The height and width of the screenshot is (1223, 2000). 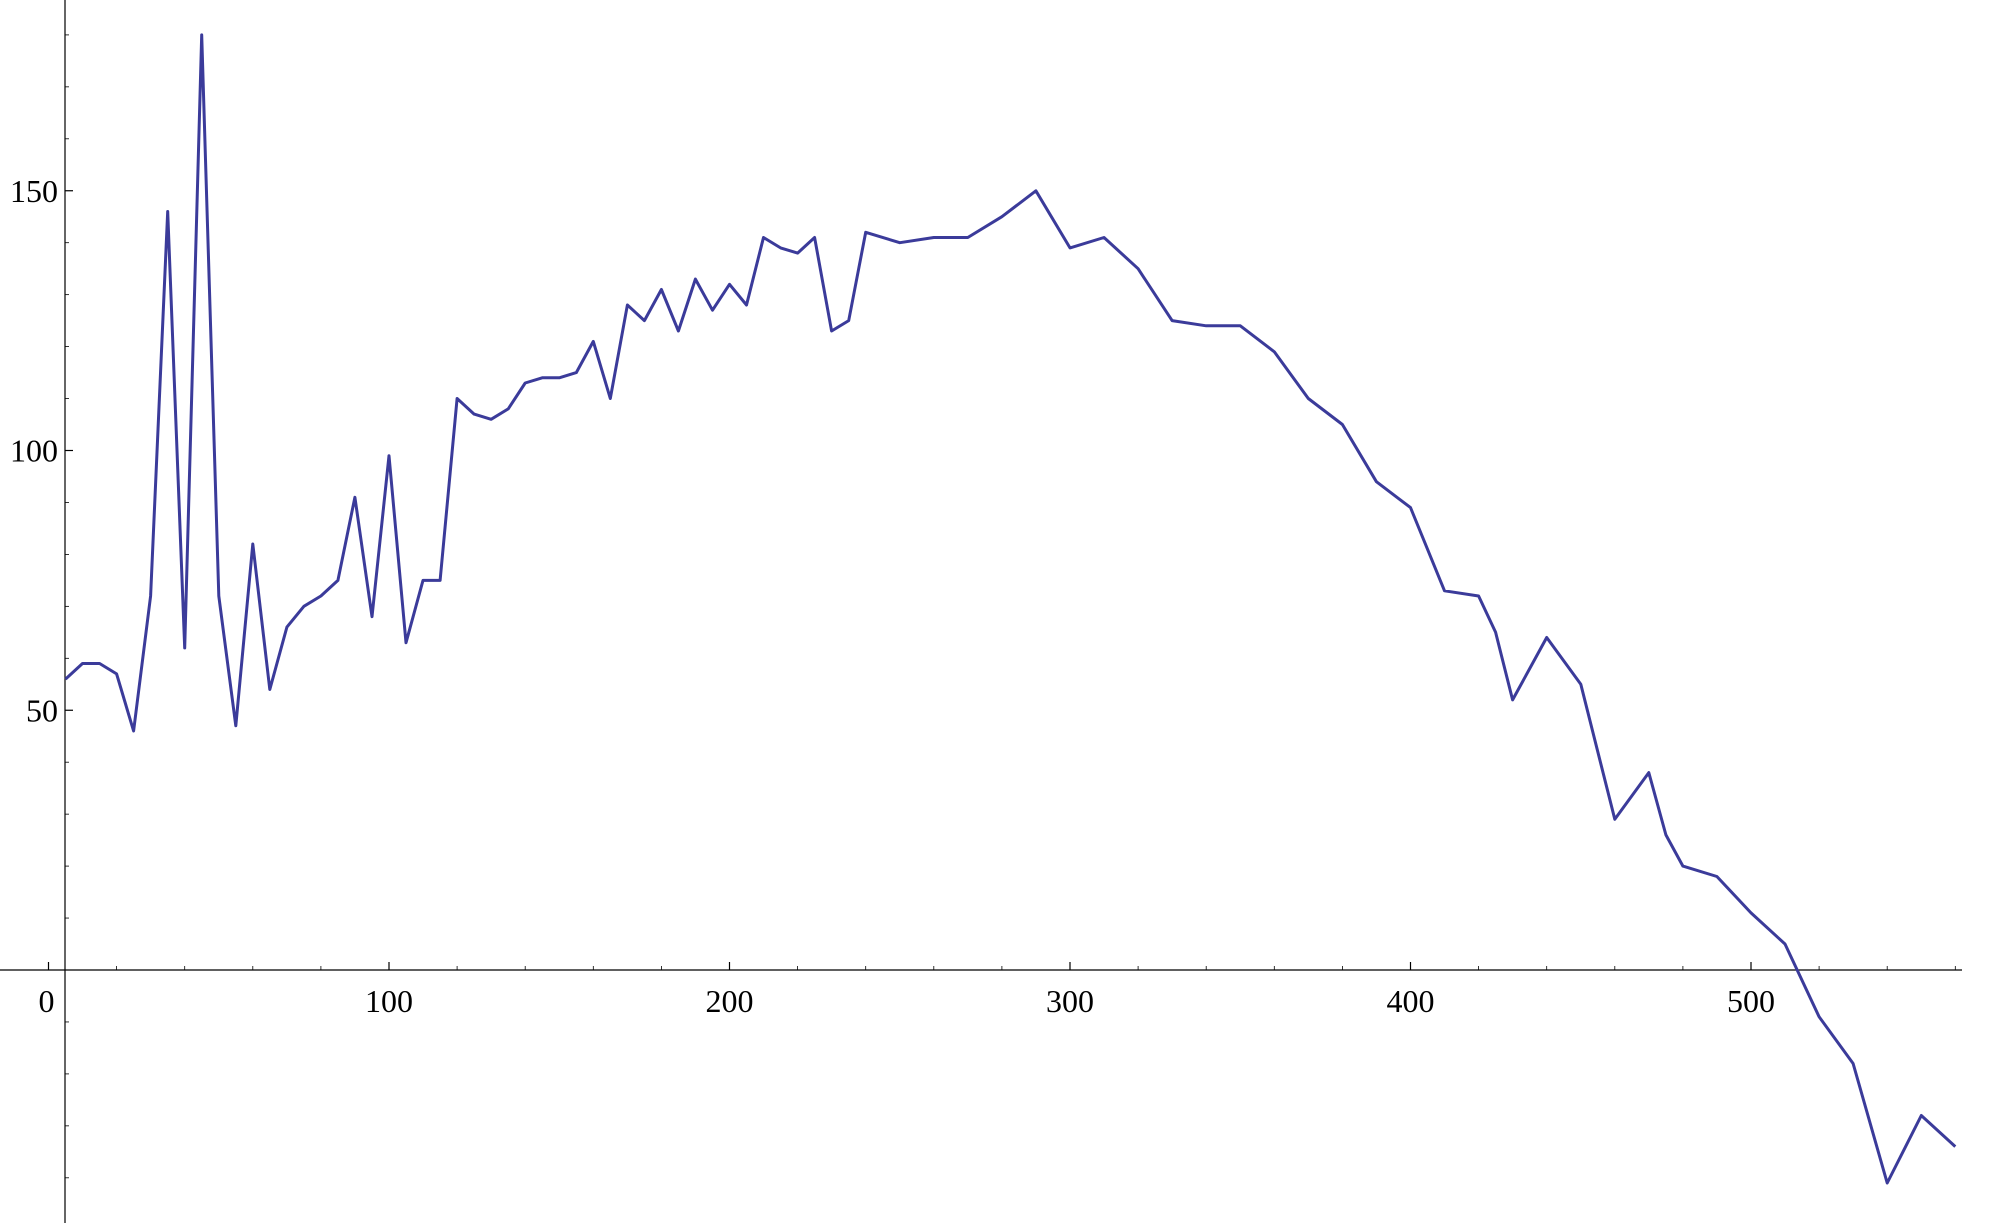 What do you see at coordinates (730, 1001) in the screenshot?
I see `x-tick-label: 200` at bounding box center [730, 1001].